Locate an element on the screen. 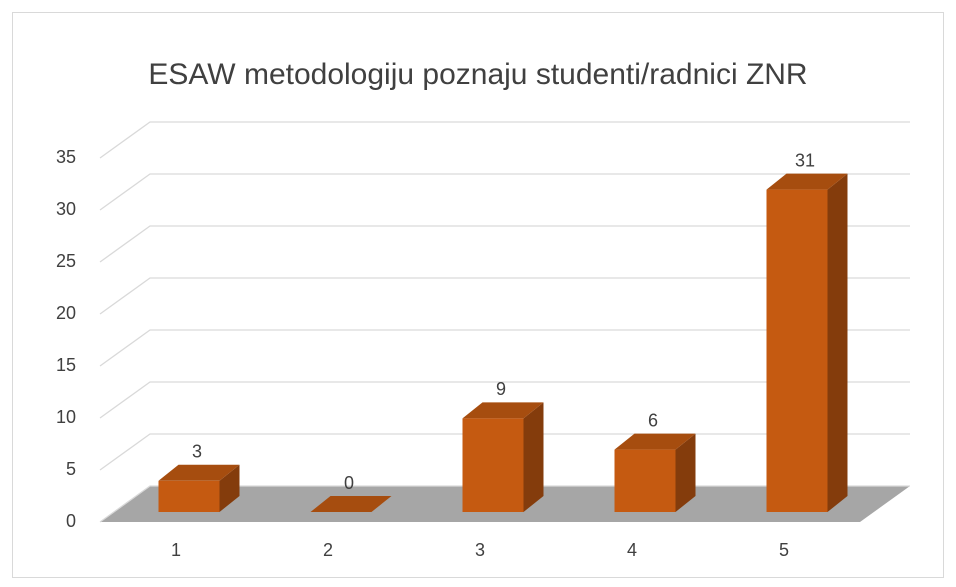 This screenshot has height=587, width=956. data-label: 9 is located at coordinates (501, 389).